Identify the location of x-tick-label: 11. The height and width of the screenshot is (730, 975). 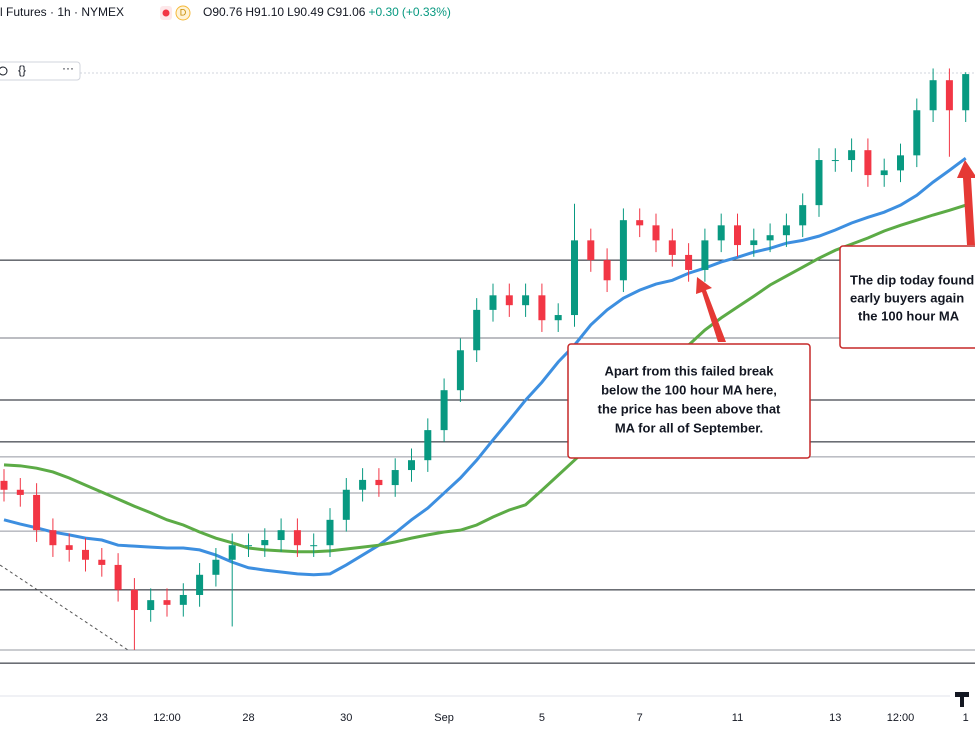
(737, 718).